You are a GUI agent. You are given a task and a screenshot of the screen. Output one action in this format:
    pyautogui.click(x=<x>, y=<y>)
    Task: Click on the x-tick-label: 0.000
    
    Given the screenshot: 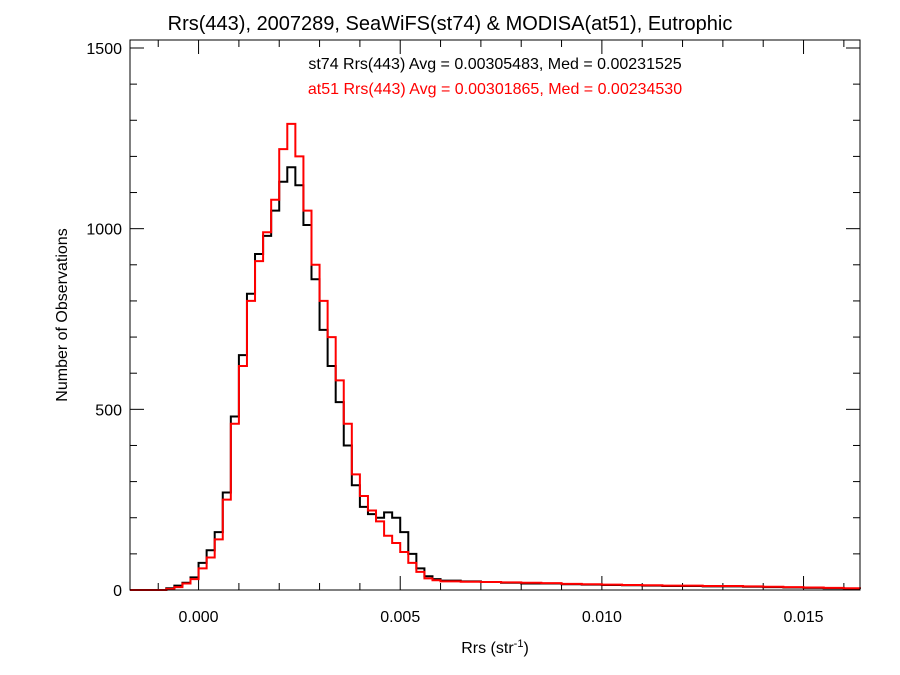 What is the action you would take?
    pyautogui.click(x=199, y=617)
    